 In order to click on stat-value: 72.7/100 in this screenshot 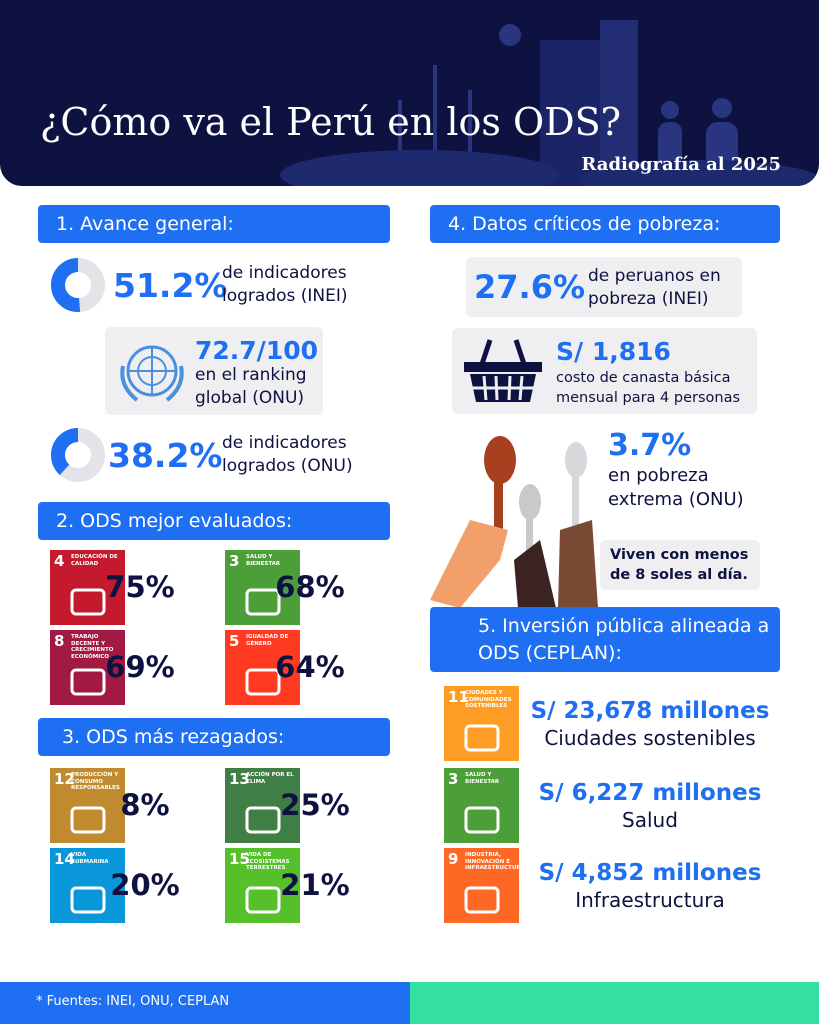, I will do `click(256, 350)`.